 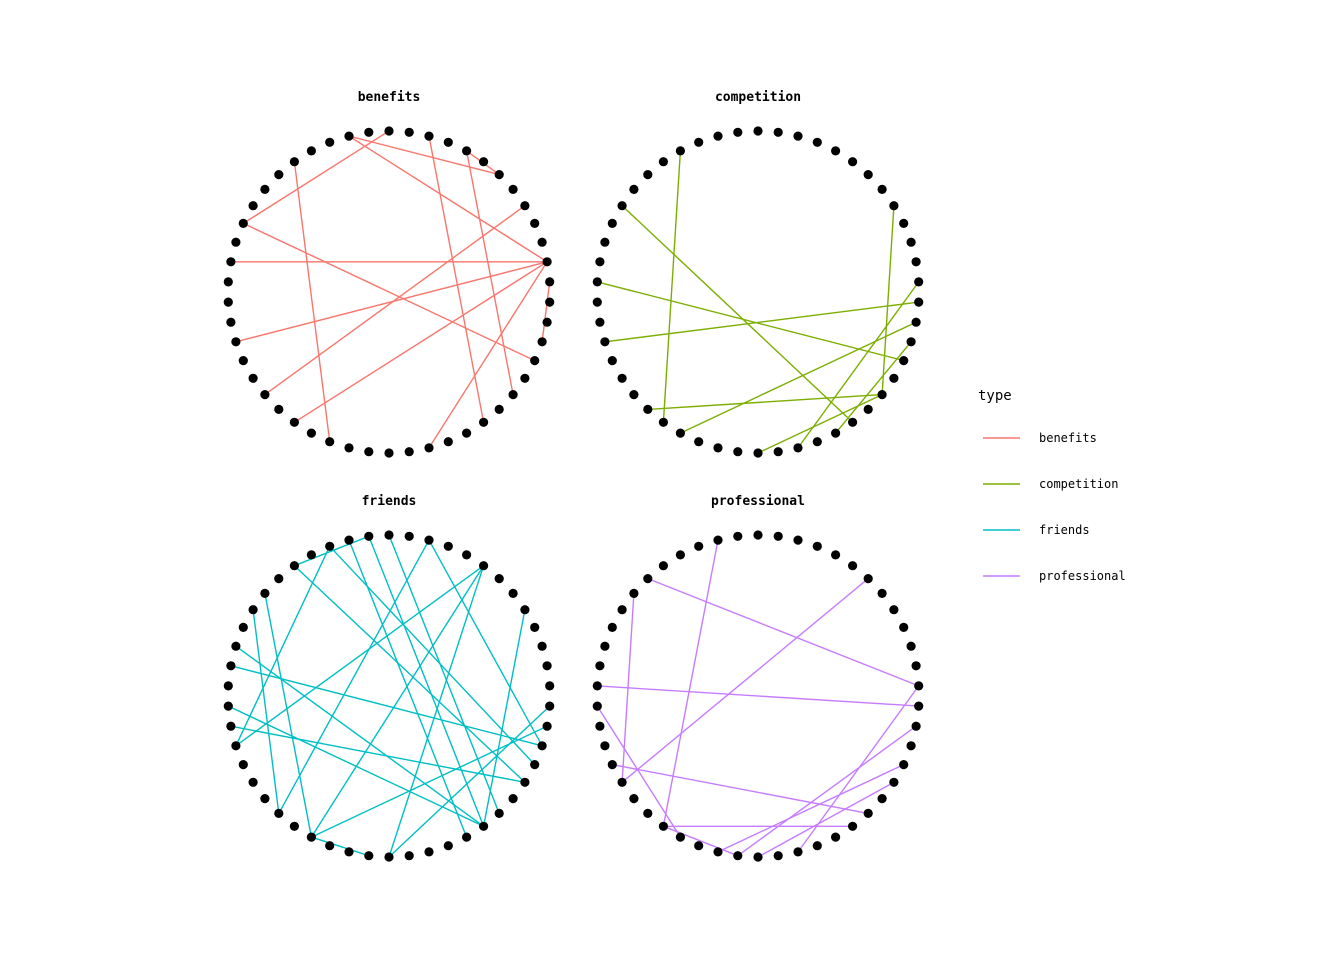 I want to click on legend-label-benefits: benefits, so click(x=1068, y=438).